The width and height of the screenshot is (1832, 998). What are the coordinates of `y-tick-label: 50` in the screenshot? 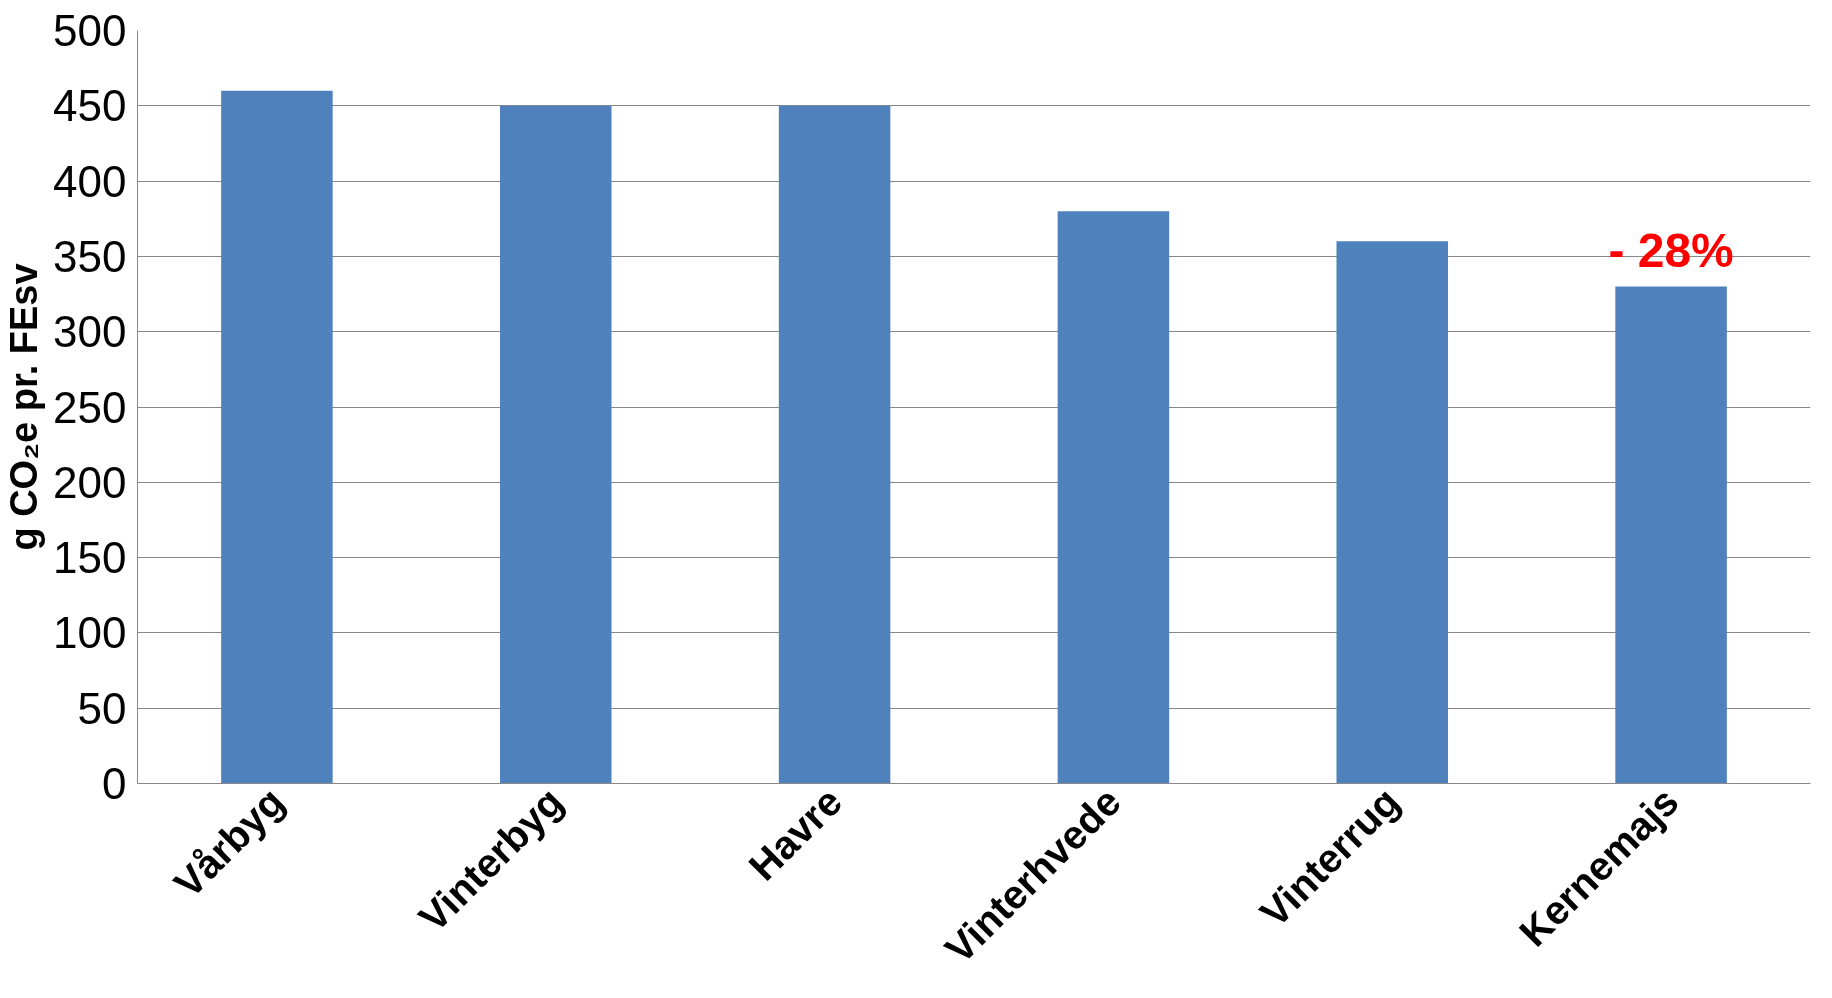 It's located at (102, 708).